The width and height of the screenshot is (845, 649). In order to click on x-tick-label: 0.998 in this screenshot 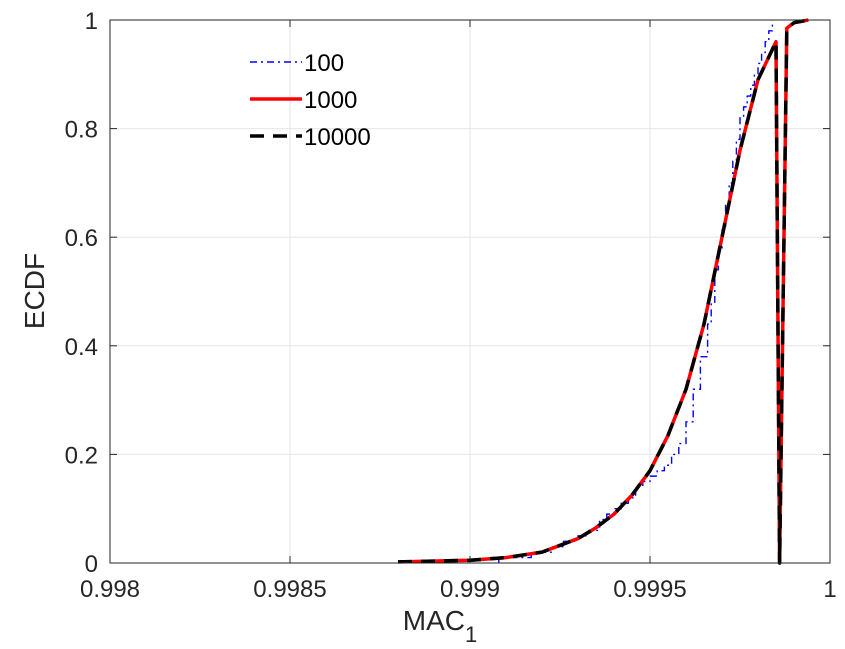, I will do `click(110, 589)`.